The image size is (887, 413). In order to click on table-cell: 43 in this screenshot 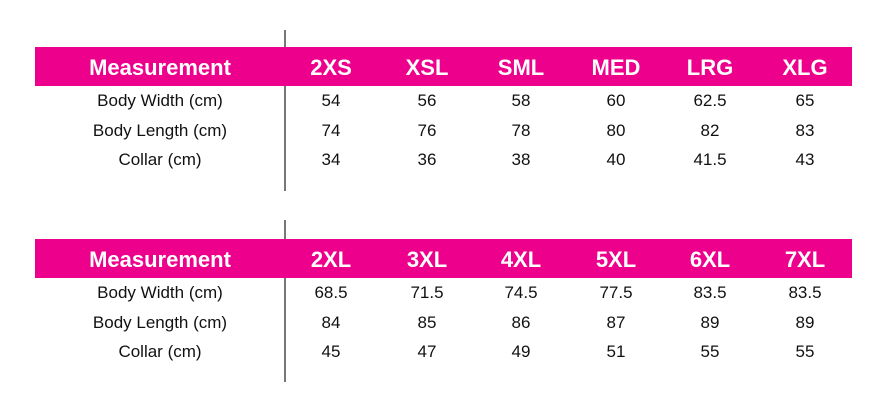, I will do `click(805, 159)`.